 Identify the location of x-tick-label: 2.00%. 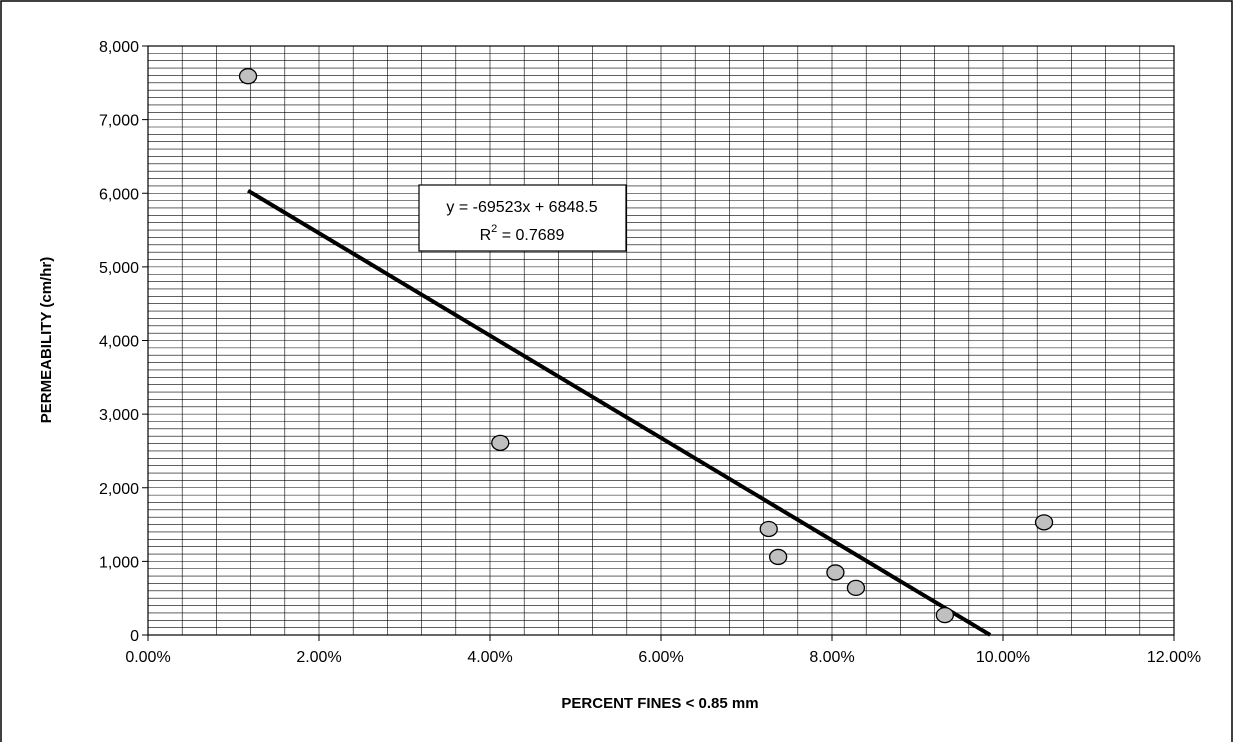
(318, 657).